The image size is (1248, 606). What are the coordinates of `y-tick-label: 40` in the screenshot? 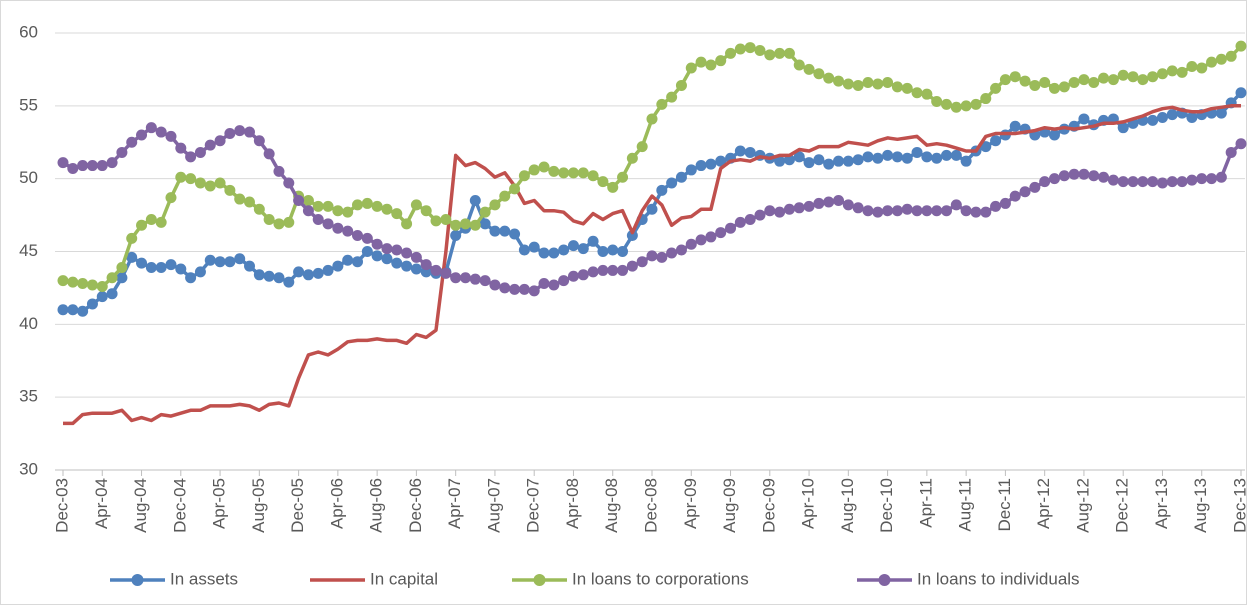 It's located at (28, 323).